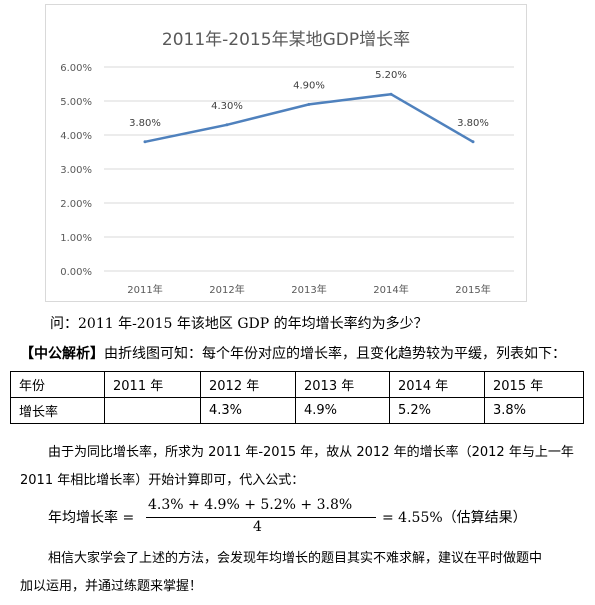 The height and width of the screenshot is (605, 595). I want to click on table-cell: 2011 年, so click(152, 384).